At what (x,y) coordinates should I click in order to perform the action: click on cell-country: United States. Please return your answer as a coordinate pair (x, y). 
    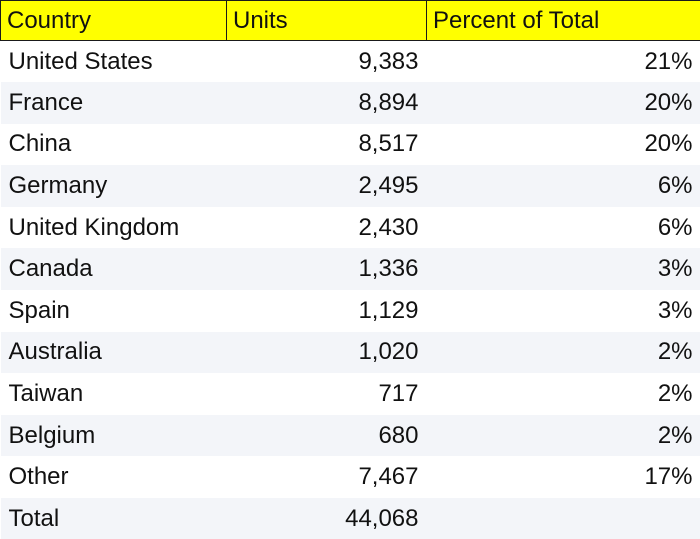
    Looking at the image, I should click on (113, 61).